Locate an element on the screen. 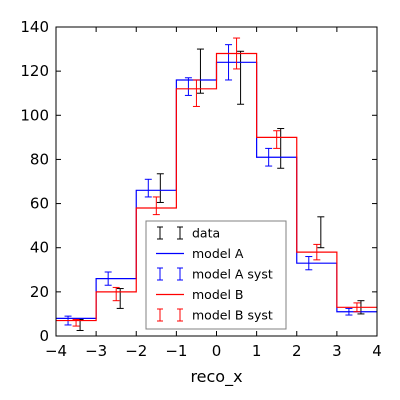 Image resolution: width=400 pixels, height=400 pixels. x-tick-label: 3 is located at coordinates (337, 351).